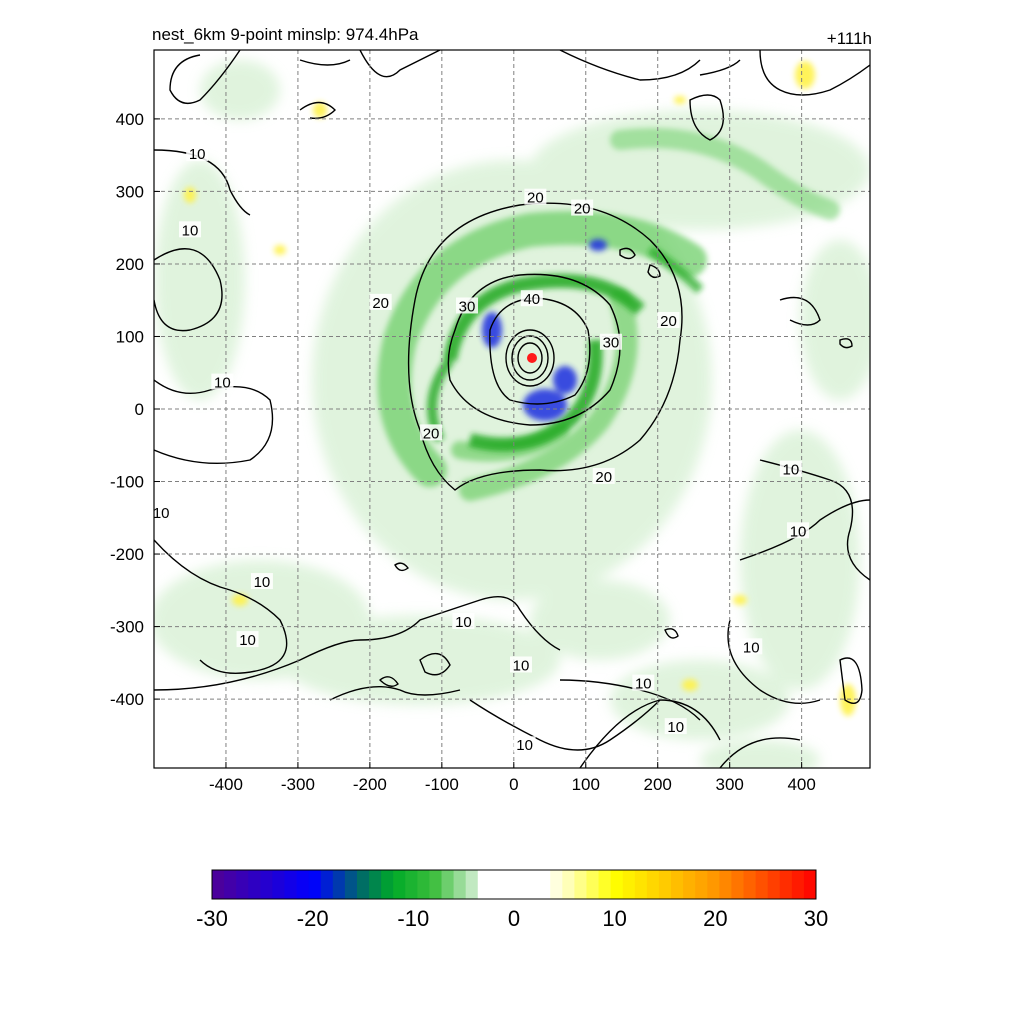 The width and height of the screenshot is (1024, 1024). I want to click on x-tick-label: 300, so click(729, 784).